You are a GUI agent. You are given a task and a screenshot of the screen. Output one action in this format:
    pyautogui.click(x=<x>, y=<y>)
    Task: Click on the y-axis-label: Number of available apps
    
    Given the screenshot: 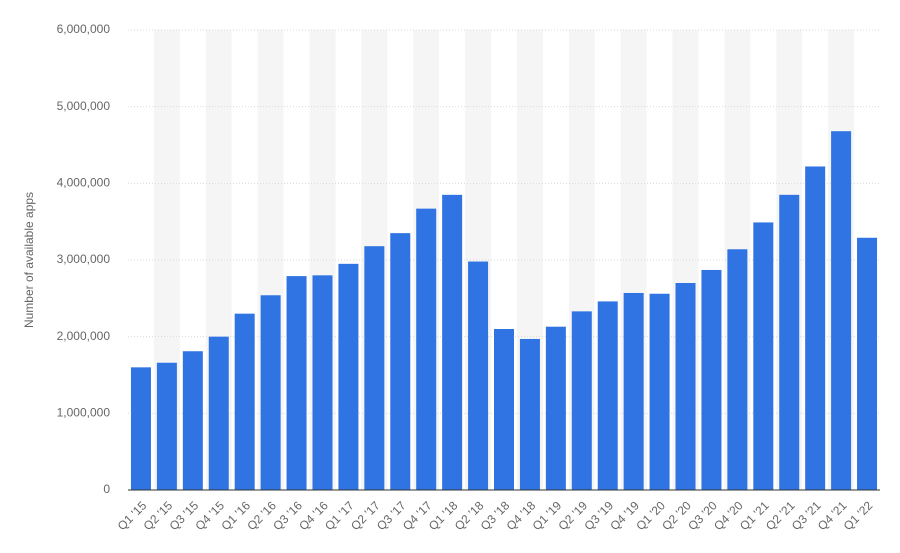 What is the action you would take?
    pyautogui.click(x=29, y=260)
    